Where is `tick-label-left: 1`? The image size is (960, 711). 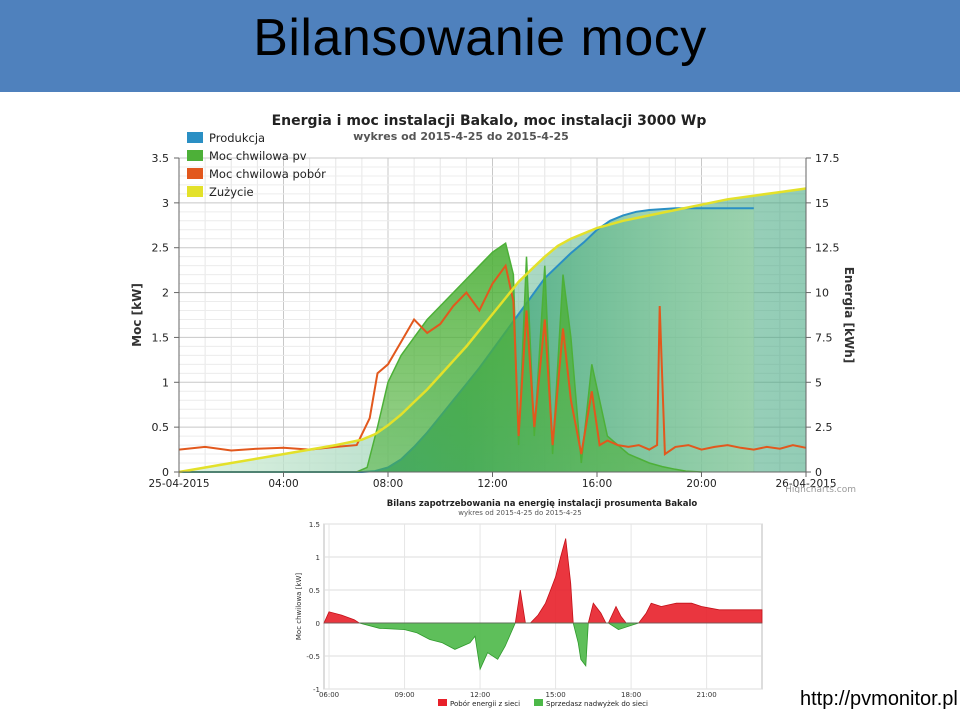 tick-label-left: 1 is located at coordinates (165, 382).